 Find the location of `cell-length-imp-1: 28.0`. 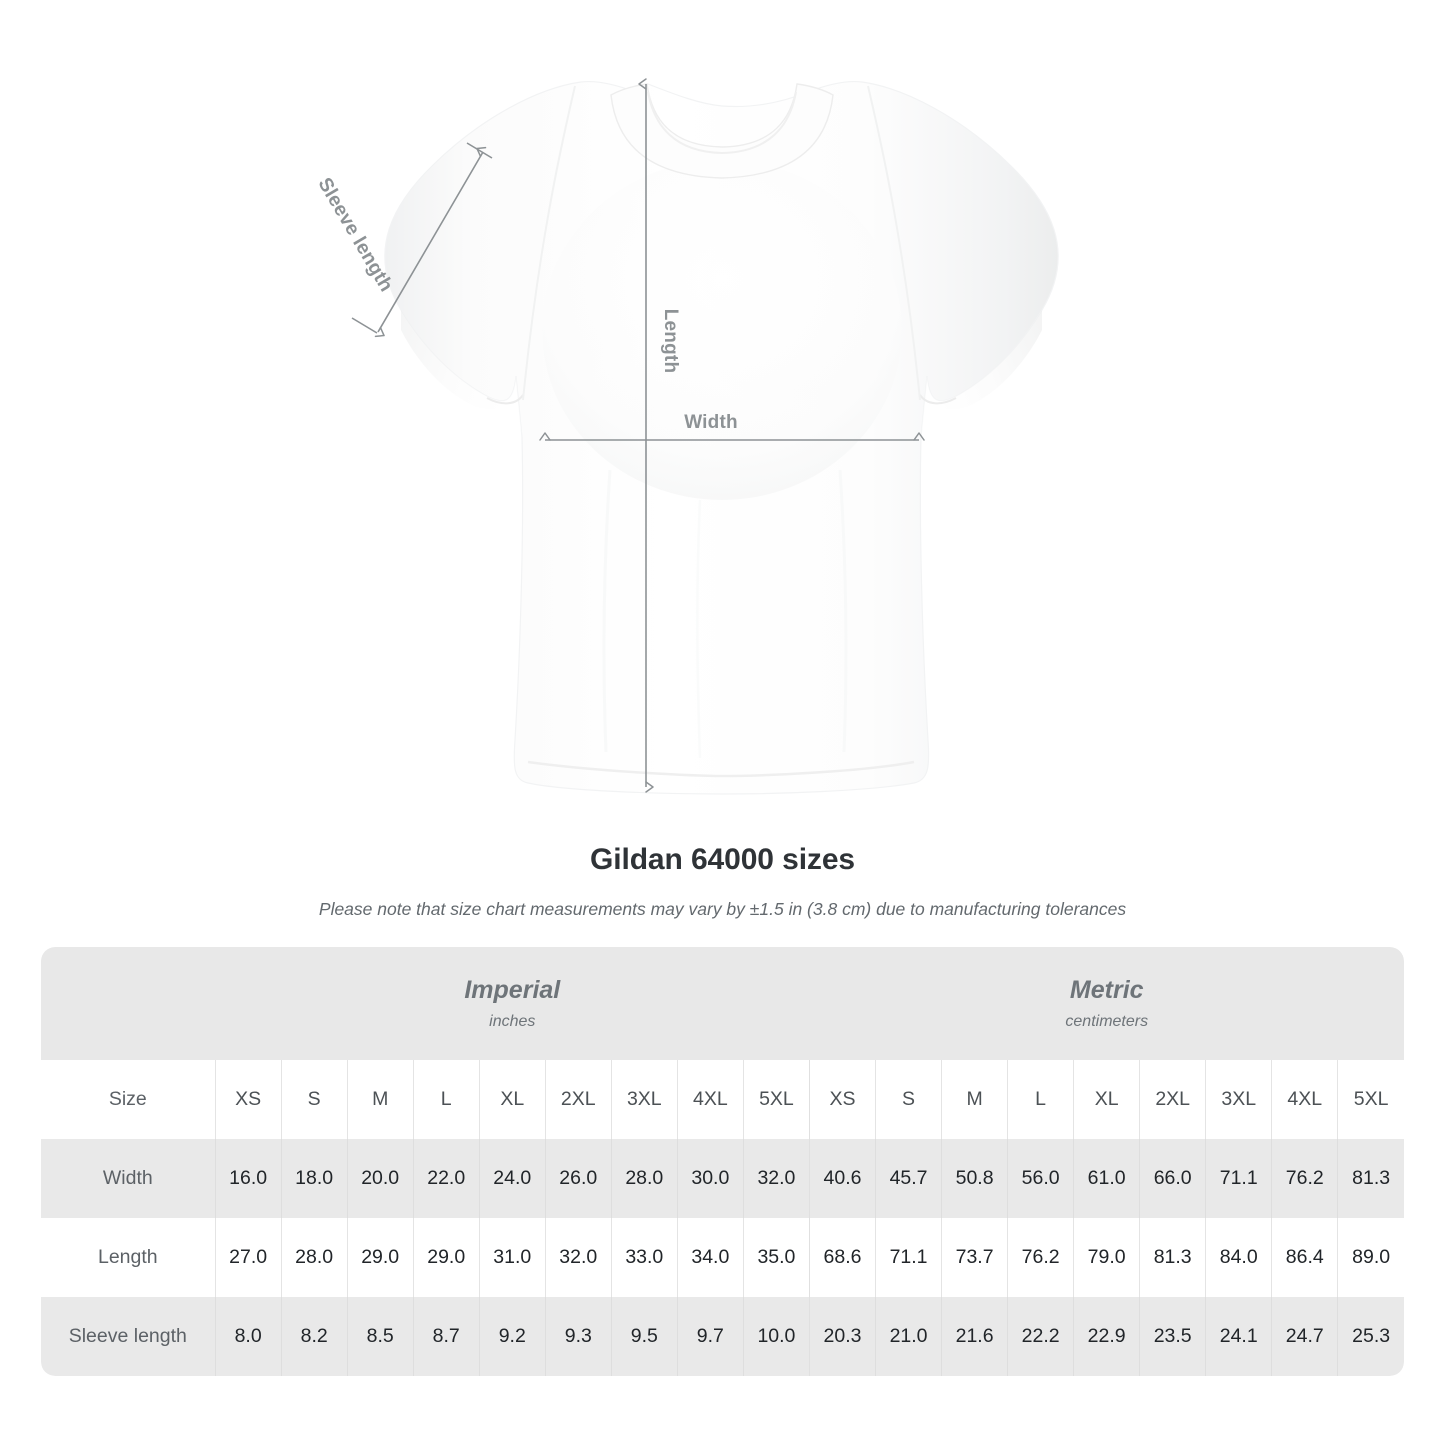

cell-length-imp-1: 28.0 is located at coordinates (314, 1257).